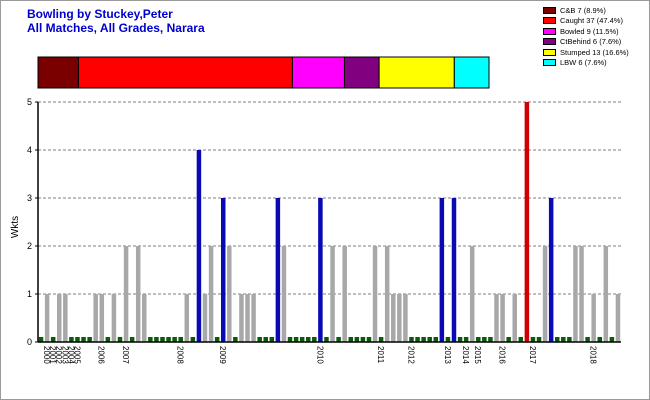  What do you see at coordinates (447, 355) in the screenshot?
I see `x-tick-label: 2013` at bounding box center [447, 355].